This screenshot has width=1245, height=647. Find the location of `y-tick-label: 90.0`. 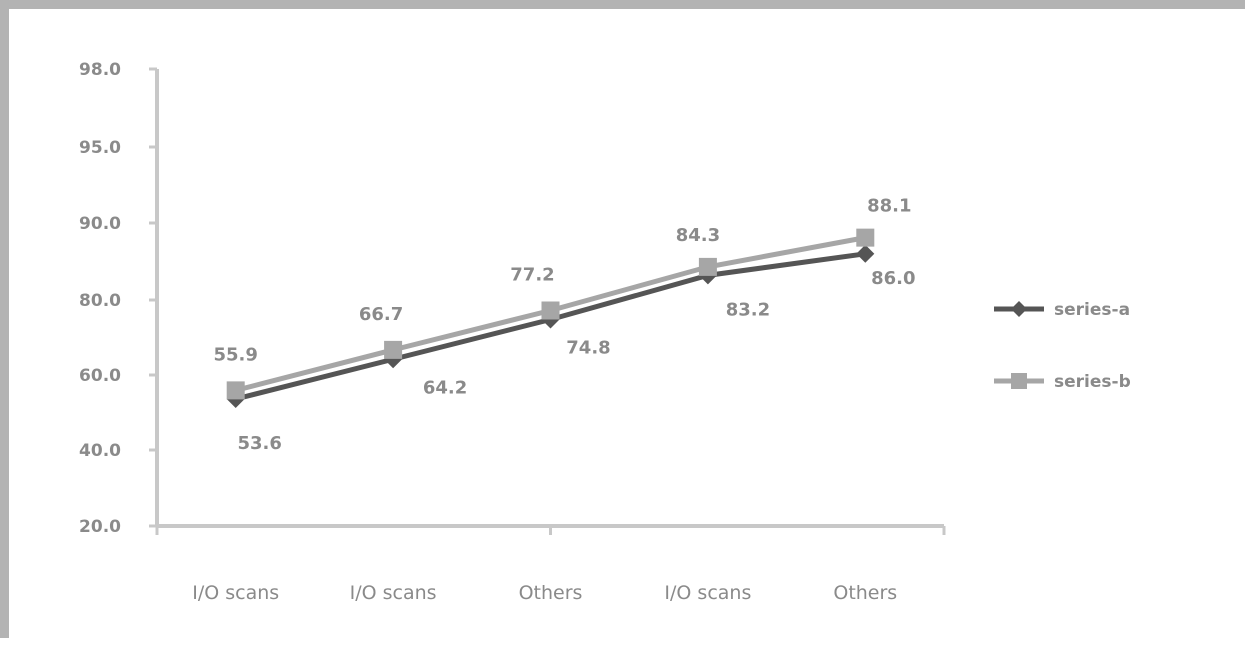

y-tick-label: 90.0 is located at coordinates (100, 224).